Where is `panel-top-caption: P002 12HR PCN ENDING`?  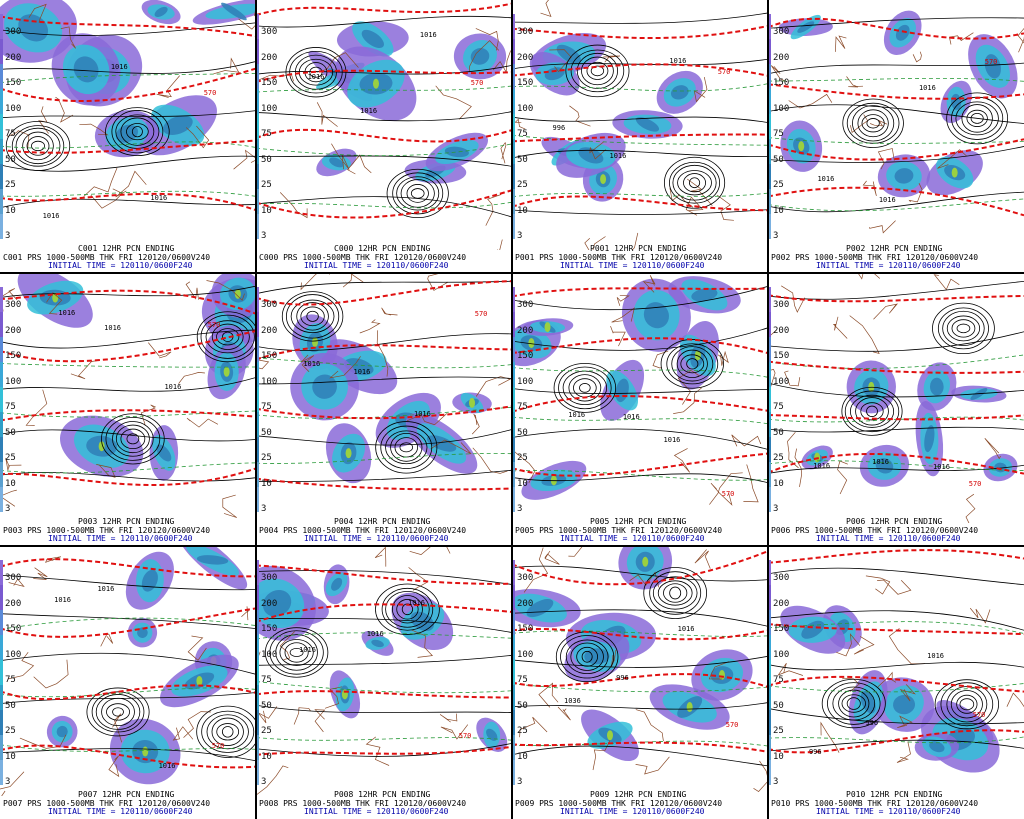
panel-top-caption: P002 12HR PCN ENDING is located at coordinates (894, 248).